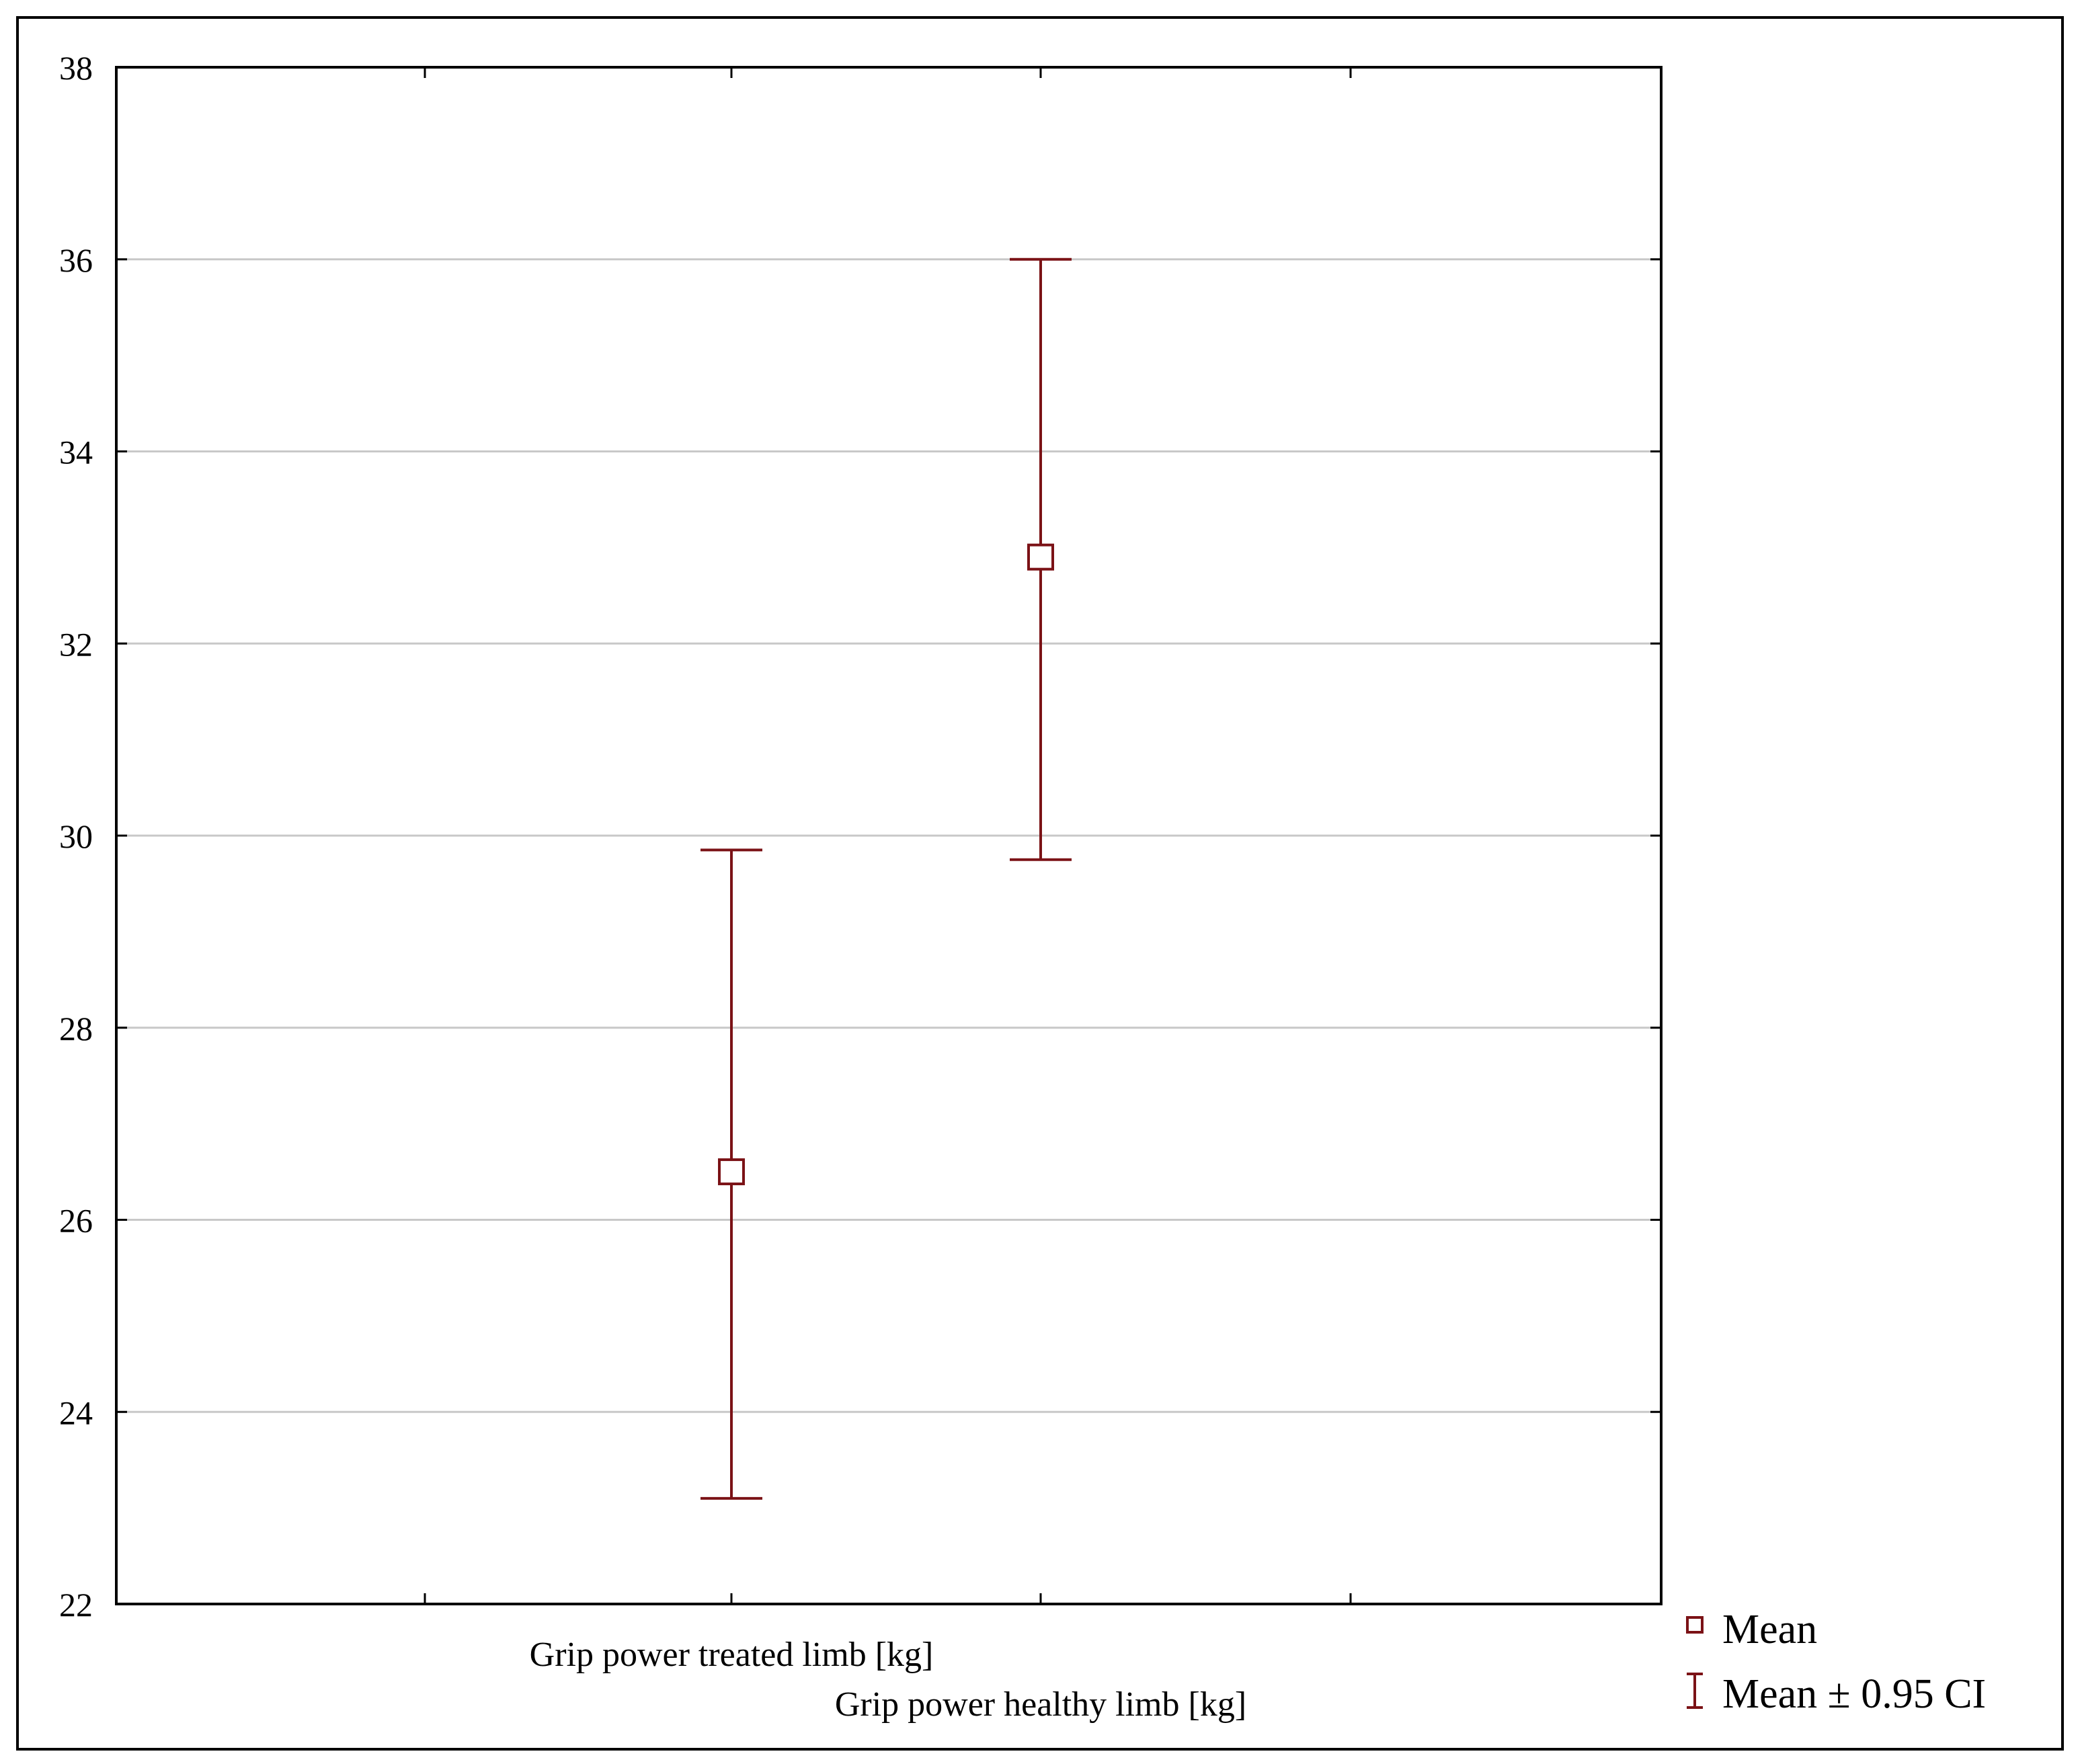 This screenshot has width=2082, height=1764. I want to click on y-tick-label: 26, so click(76, 1221).